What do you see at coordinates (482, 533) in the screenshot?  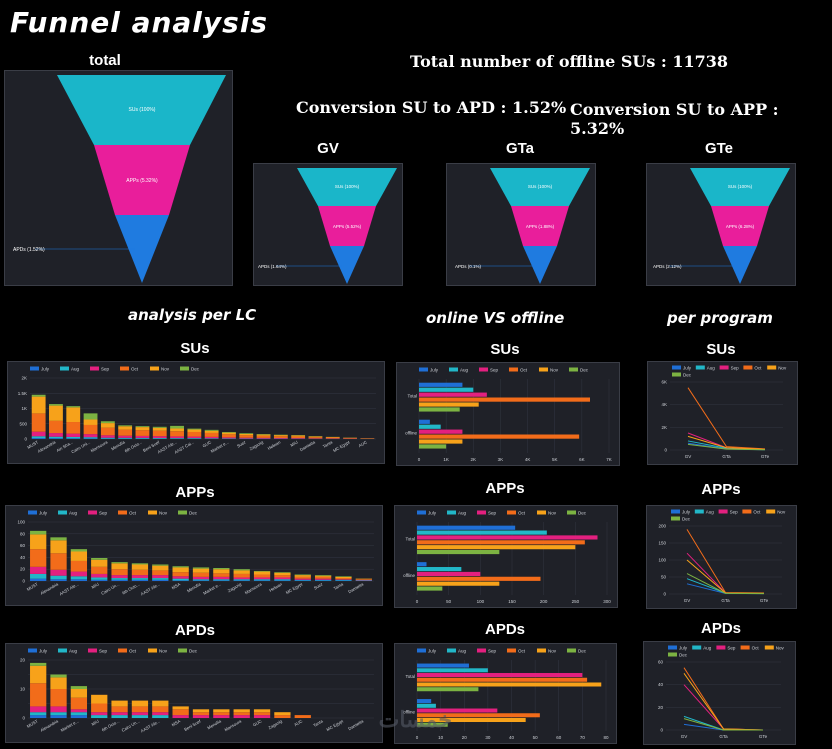 I see `bar-aug-total` at bounding box center [482, 533].